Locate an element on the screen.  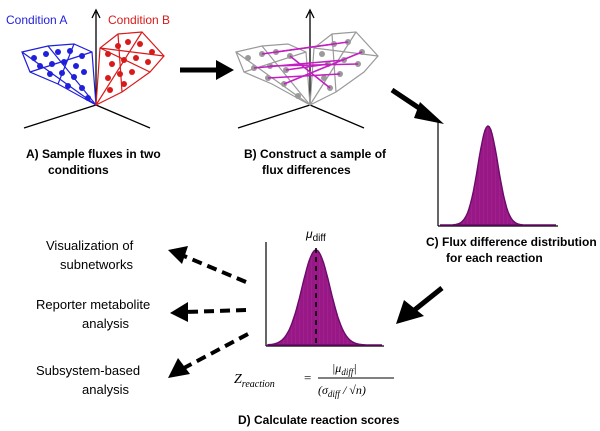
condition-b-label: Condition B is located at coordinates (139, 20).